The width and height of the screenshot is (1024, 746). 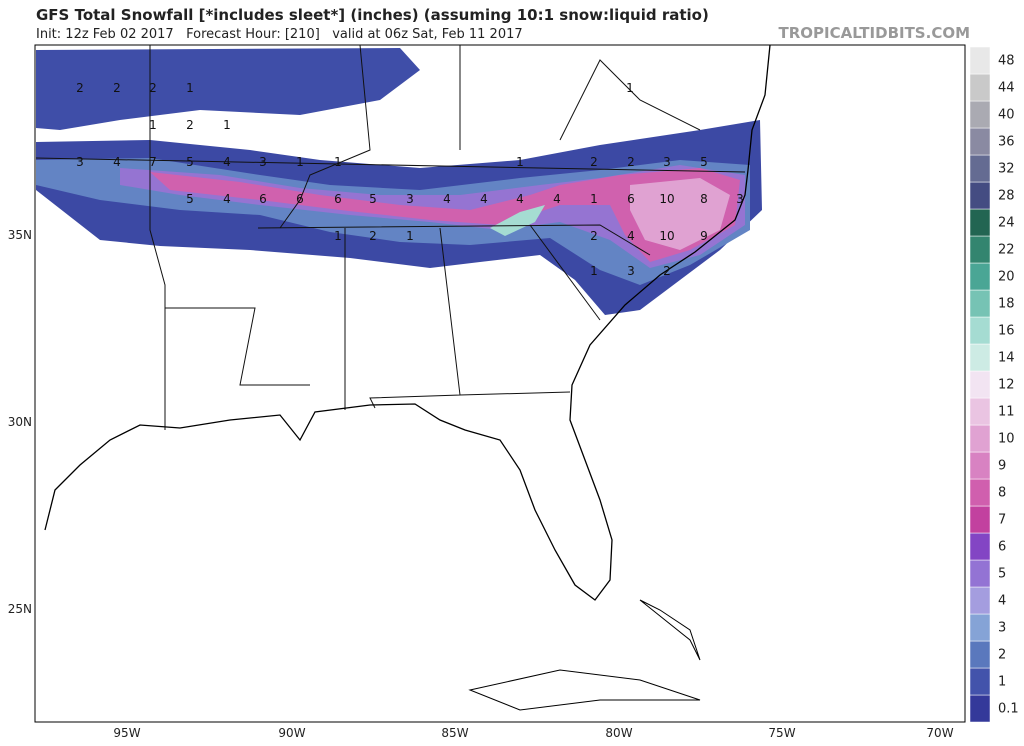 What do you see at coordinates (1006, 358) in the screenshot?
I see `colorbar-label: 14` at bounding box center [1006, 358].